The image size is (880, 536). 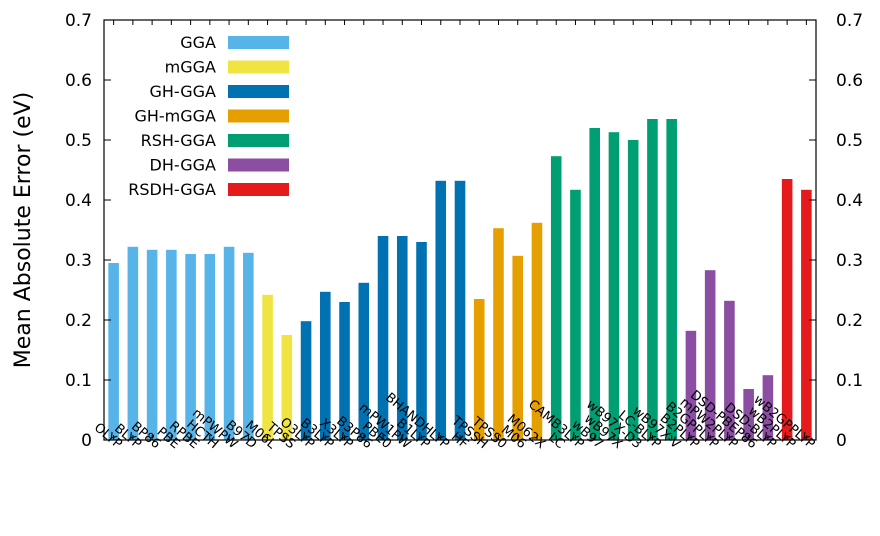 I want to click on y-tick-label-left: 0.2, so click(x=78, y=321).